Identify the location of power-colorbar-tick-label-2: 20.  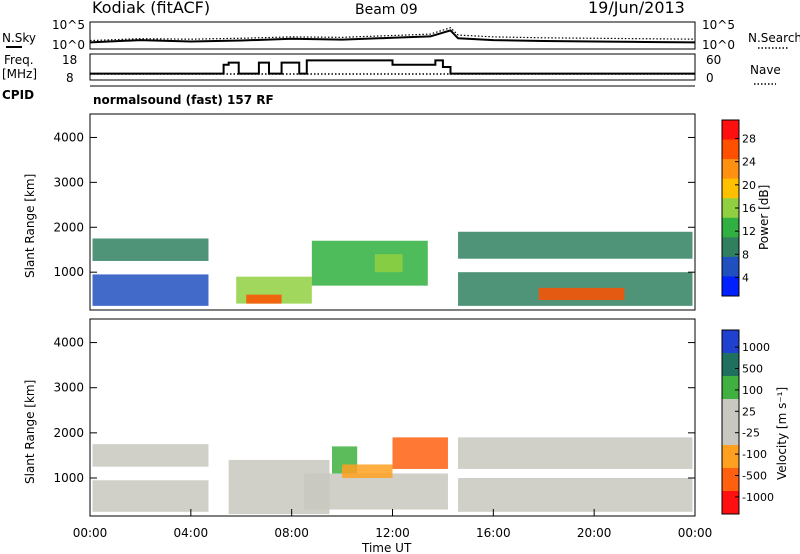
(749, 185).